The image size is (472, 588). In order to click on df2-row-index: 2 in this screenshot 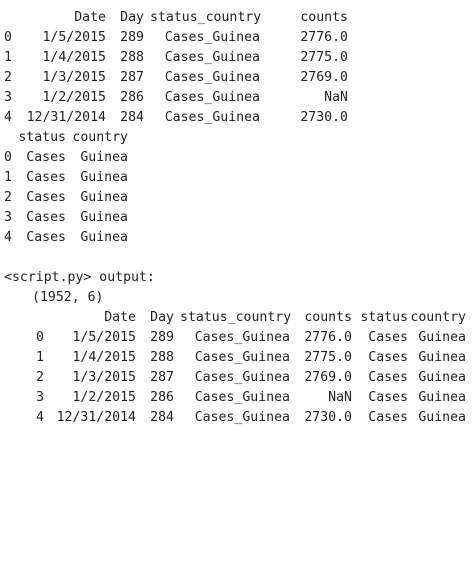, I will do `click(8, 197)`.